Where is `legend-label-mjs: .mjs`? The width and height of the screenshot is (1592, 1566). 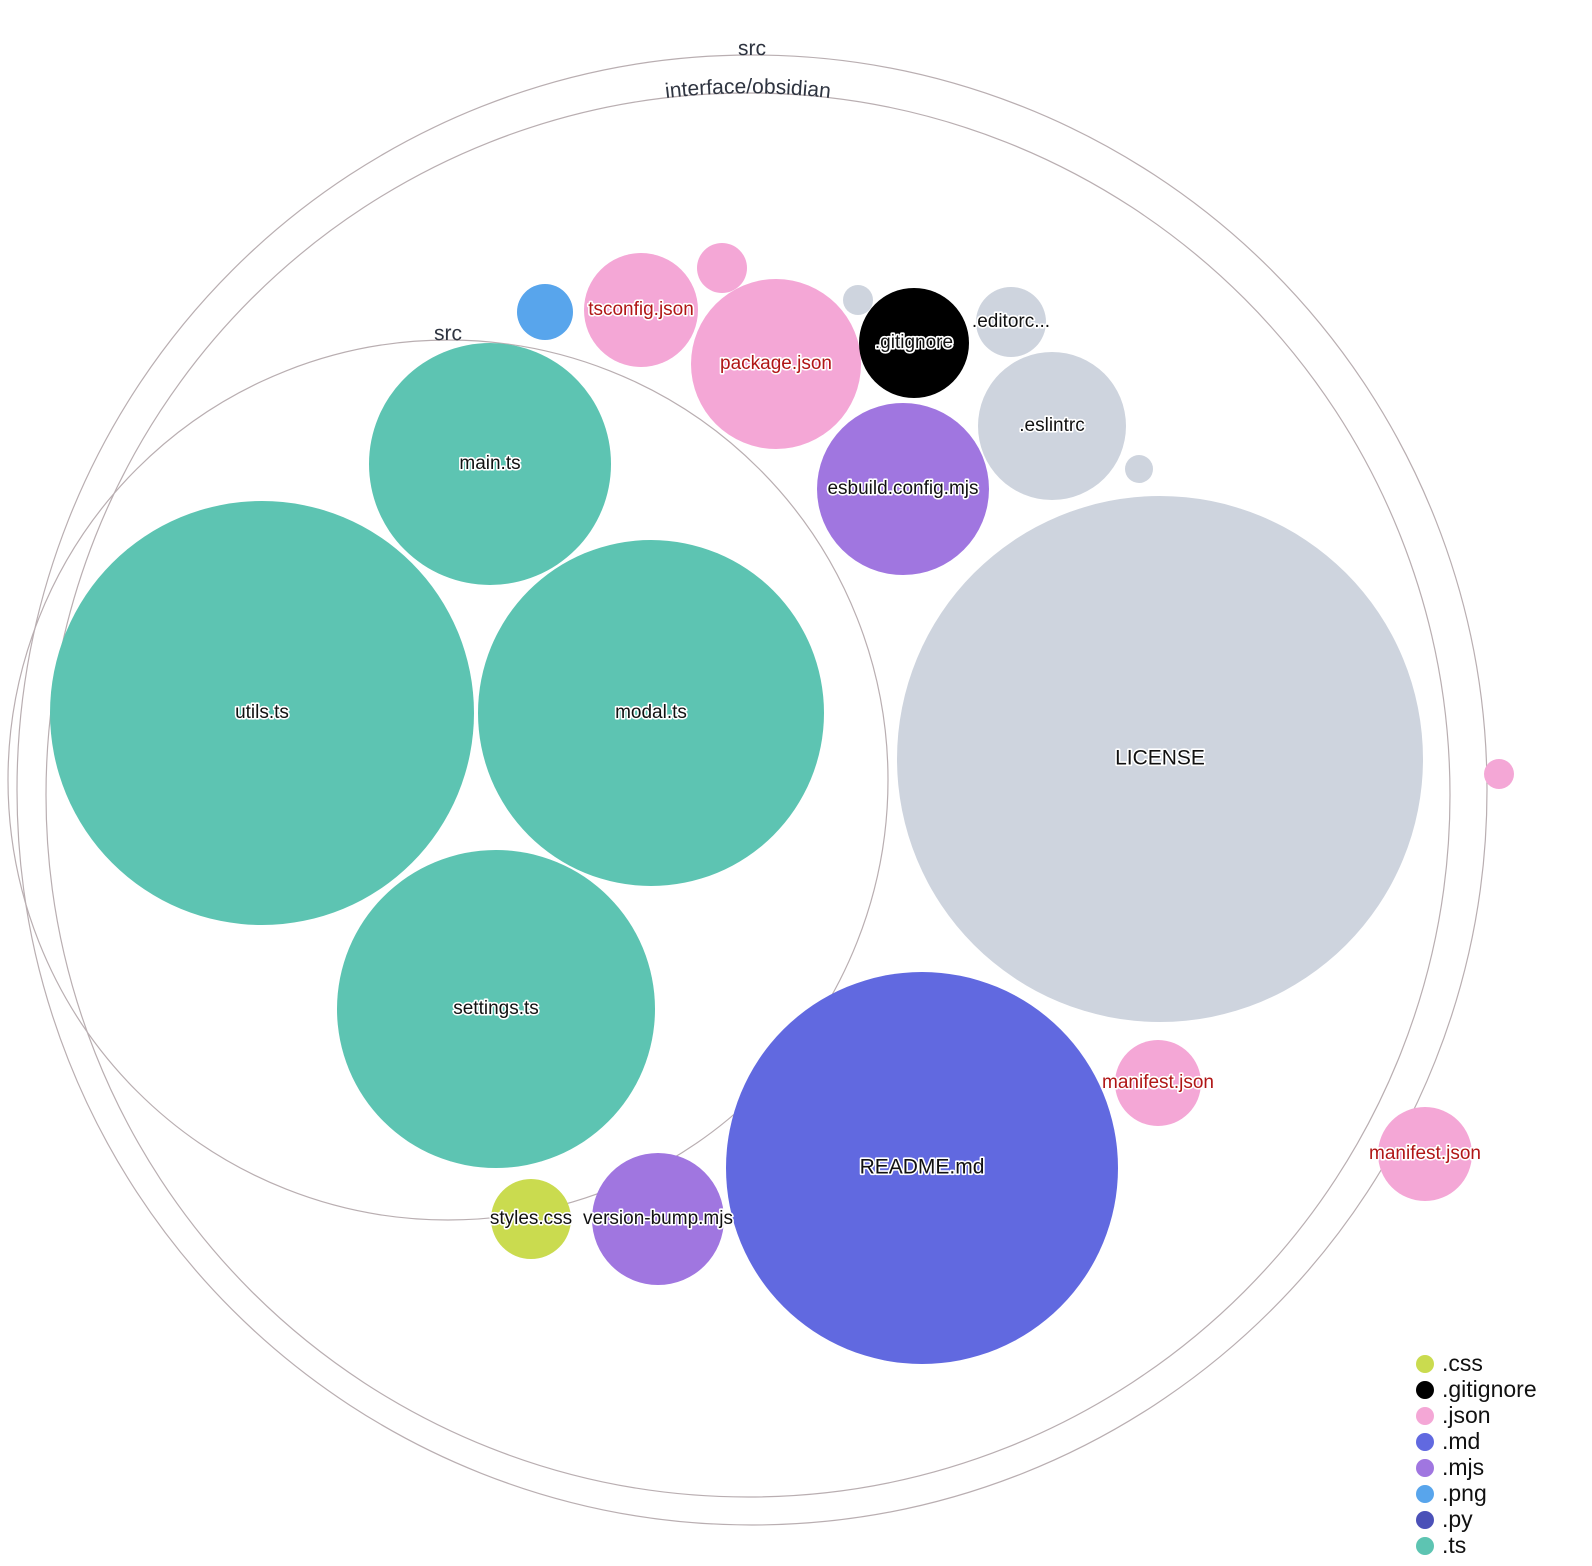 legend-label-mjs: .mjs is located at coordinates (1463, 1467).